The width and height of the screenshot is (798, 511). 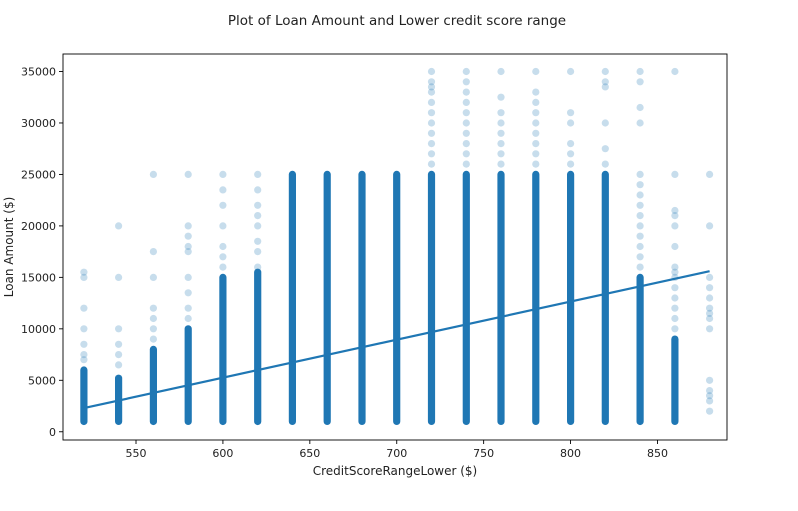 What do you see at coordinates (38, 226) in the screenshot?
I see `y-tick-label-20000: 20000` at bounding box center [38, 226].